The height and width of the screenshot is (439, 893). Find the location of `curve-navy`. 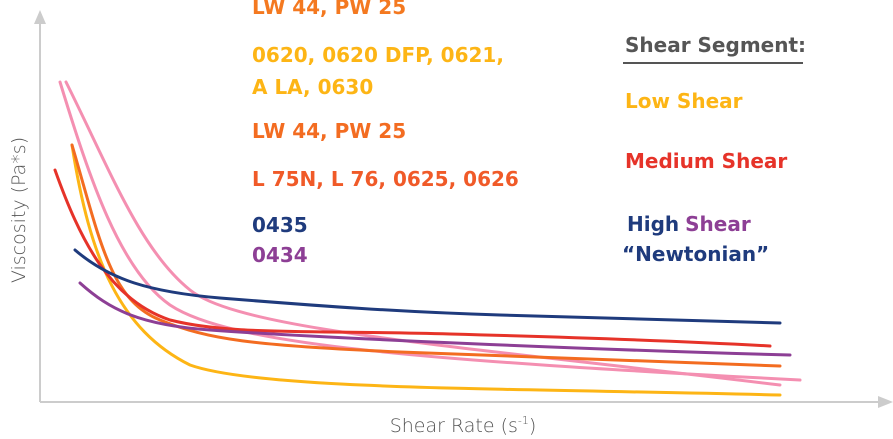

curve-navy is located at coordinates (427, 286).